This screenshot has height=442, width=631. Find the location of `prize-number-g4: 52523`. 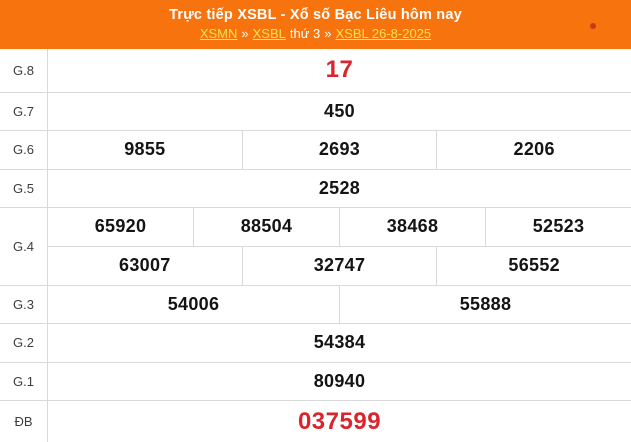

prize-number-g4: 52523 is located at coordinates (558, 227).